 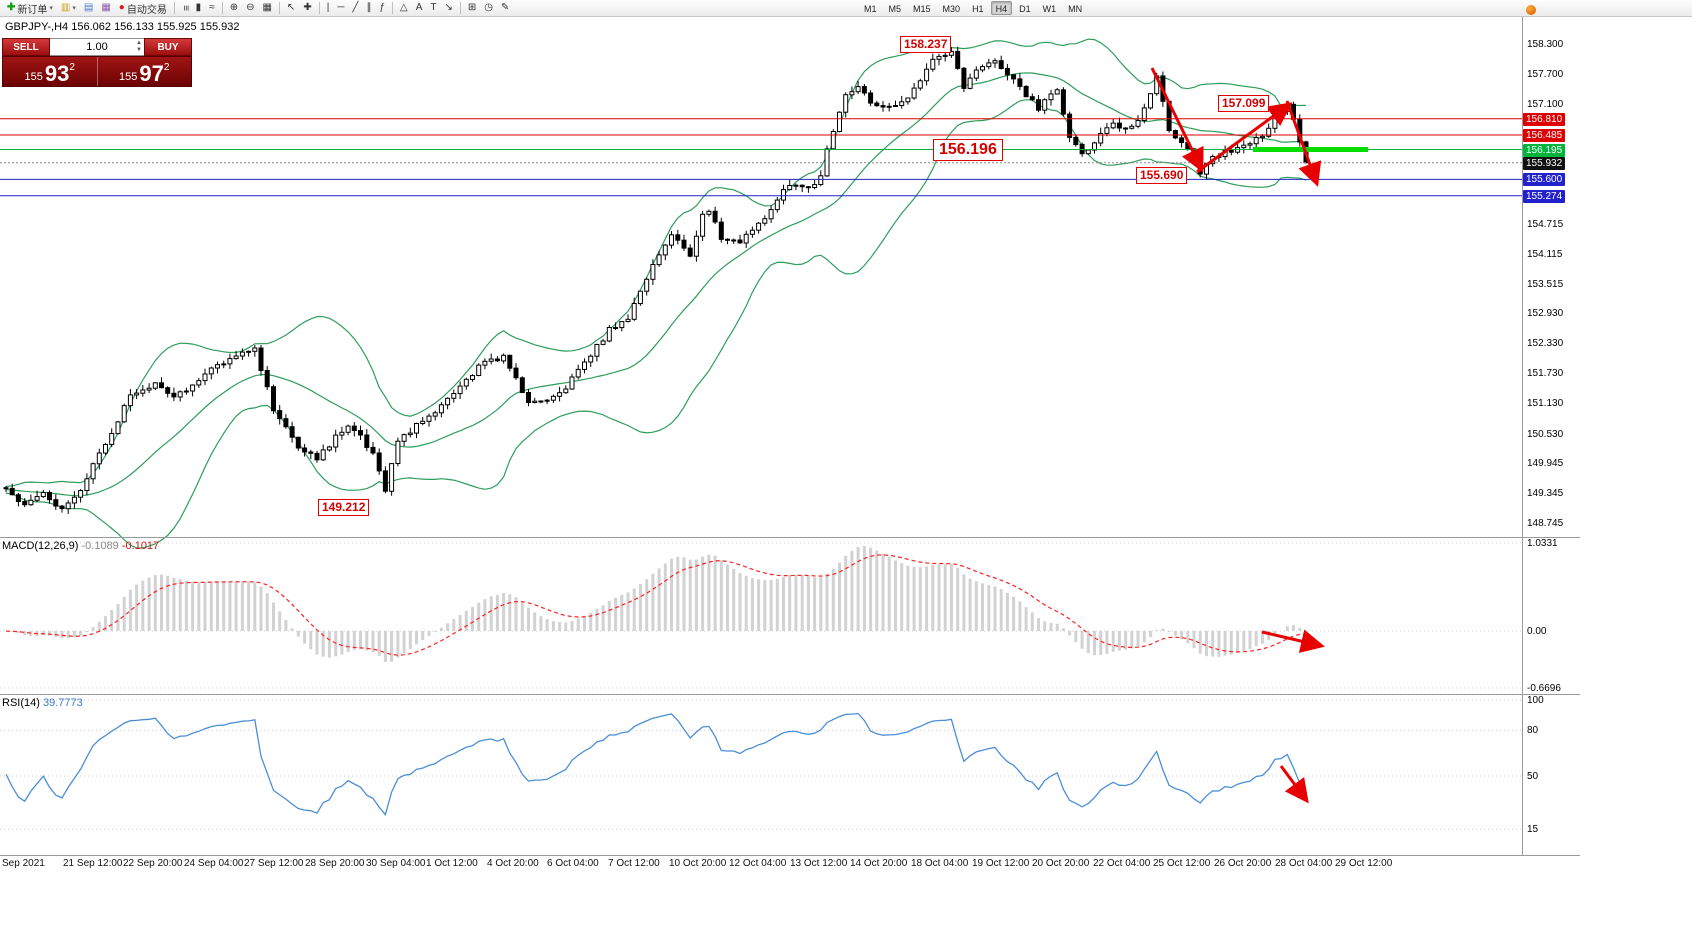 I want to click on timeframe-d1: D1, so click(x=1025, y=9).